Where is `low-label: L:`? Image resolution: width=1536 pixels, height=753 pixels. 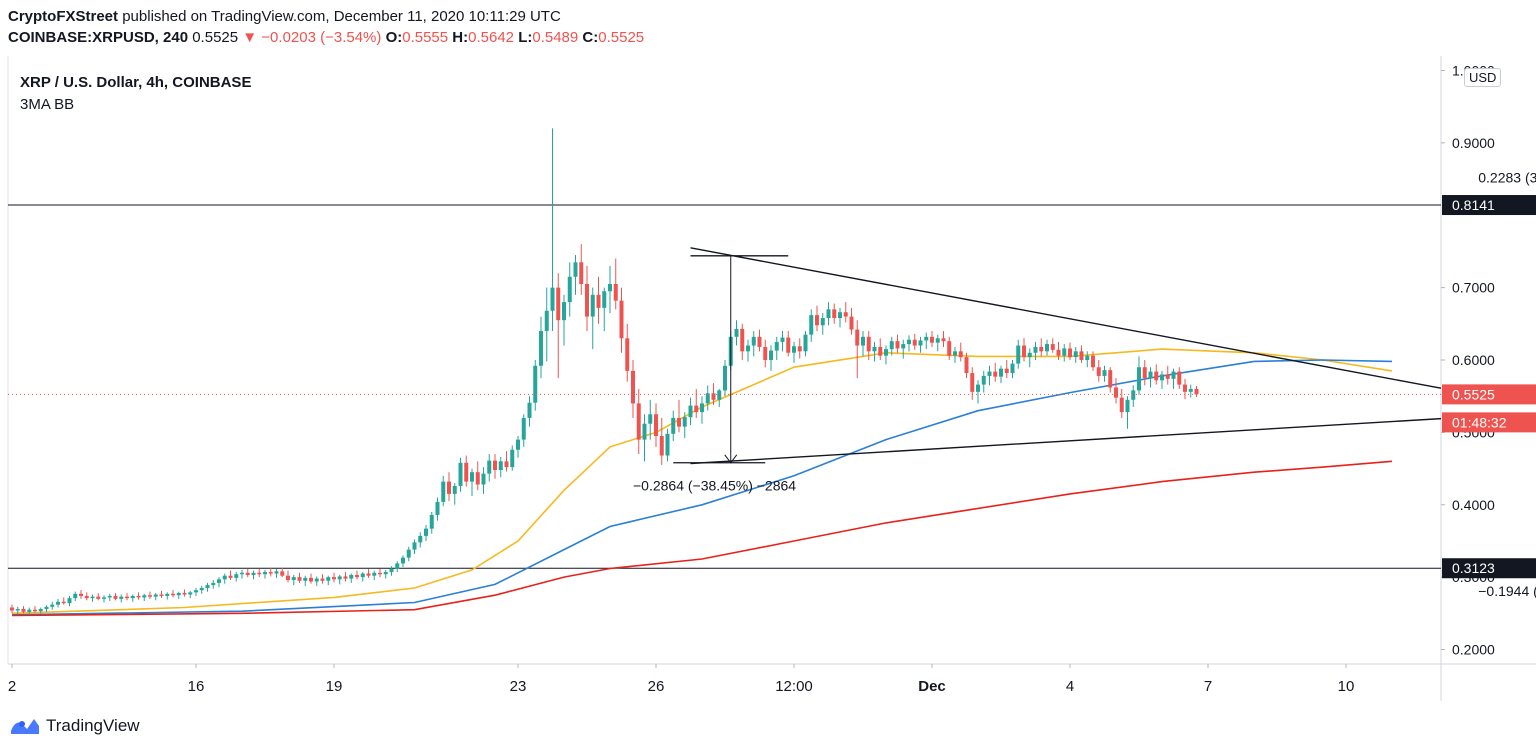 low-label: L: is located at coordinates (525, 37).